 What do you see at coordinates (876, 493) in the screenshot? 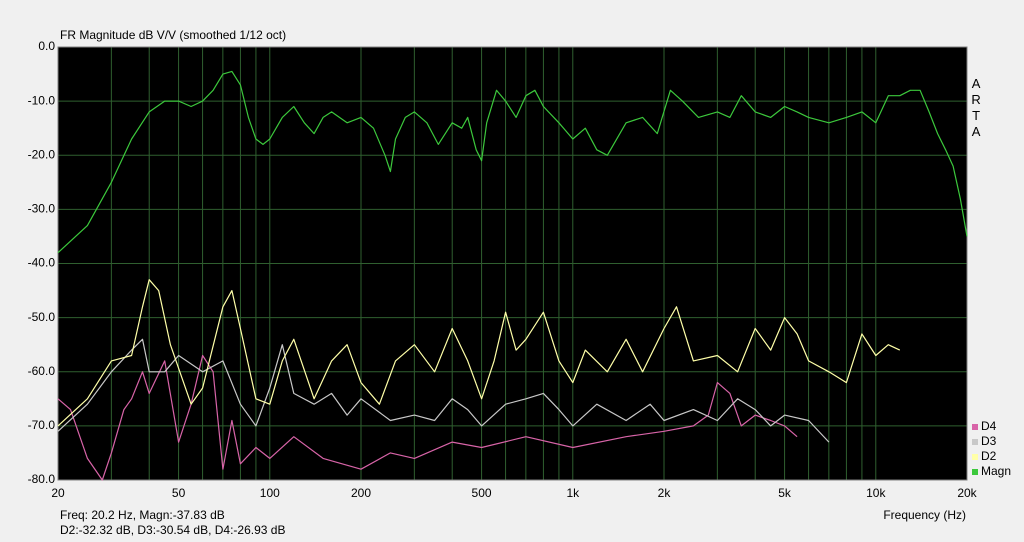
I see `x-tick-label: 10k` at bounding box center [876, 493].